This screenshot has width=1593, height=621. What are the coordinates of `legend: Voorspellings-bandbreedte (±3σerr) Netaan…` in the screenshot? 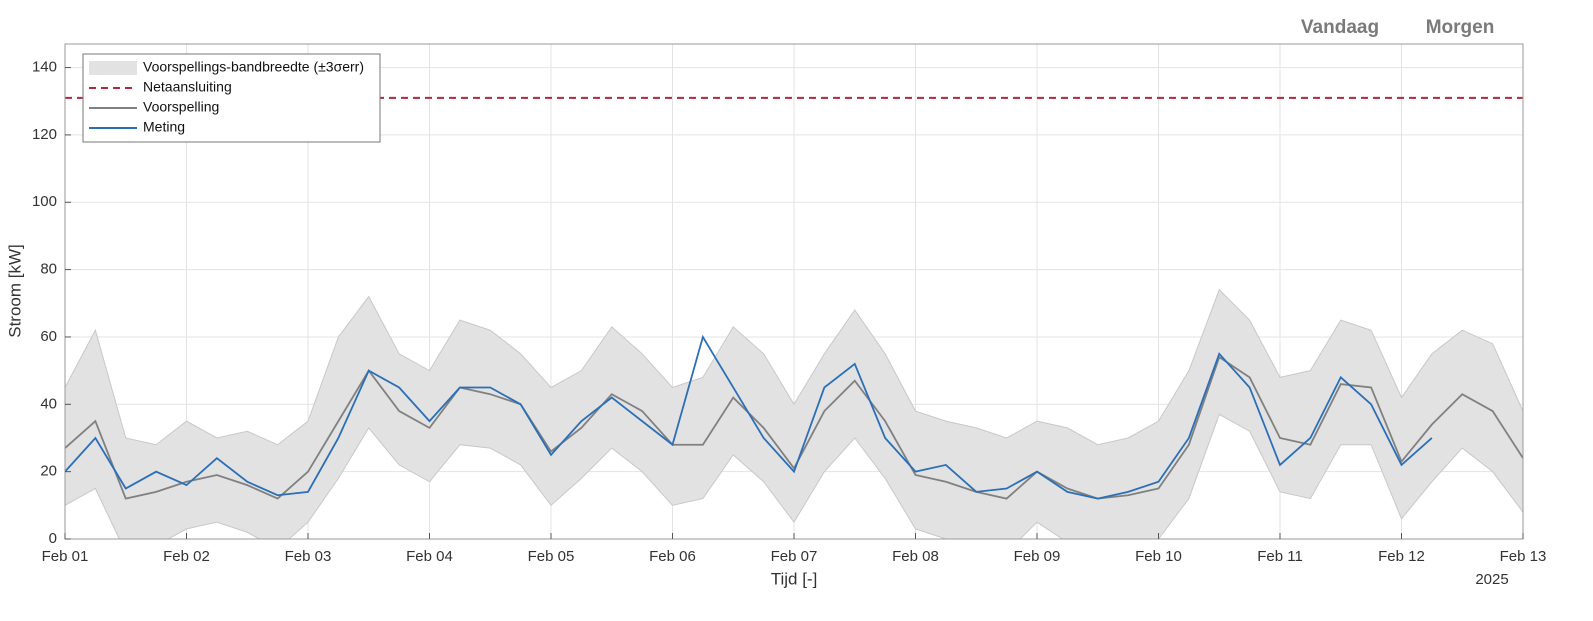 It's located at (231, 98).